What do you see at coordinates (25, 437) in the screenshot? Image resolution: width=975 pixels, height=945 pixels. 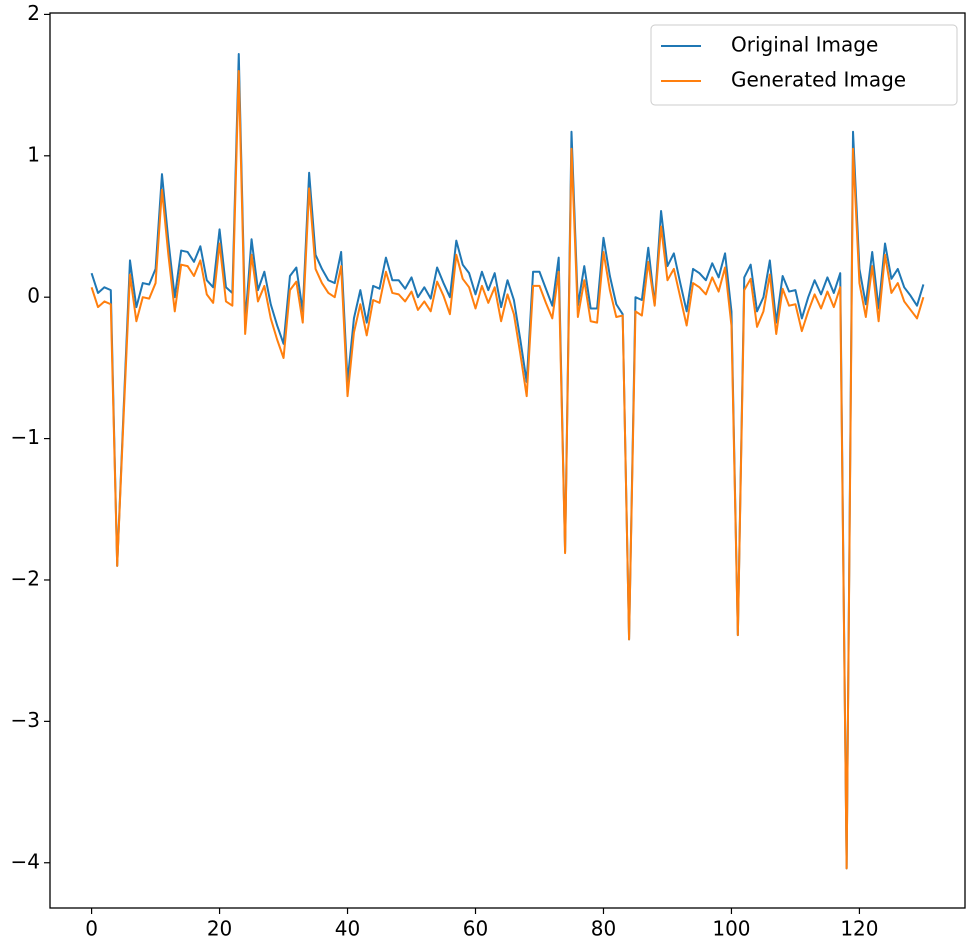 I see `y-tick-label: −1` at bounding box center [25, 437].